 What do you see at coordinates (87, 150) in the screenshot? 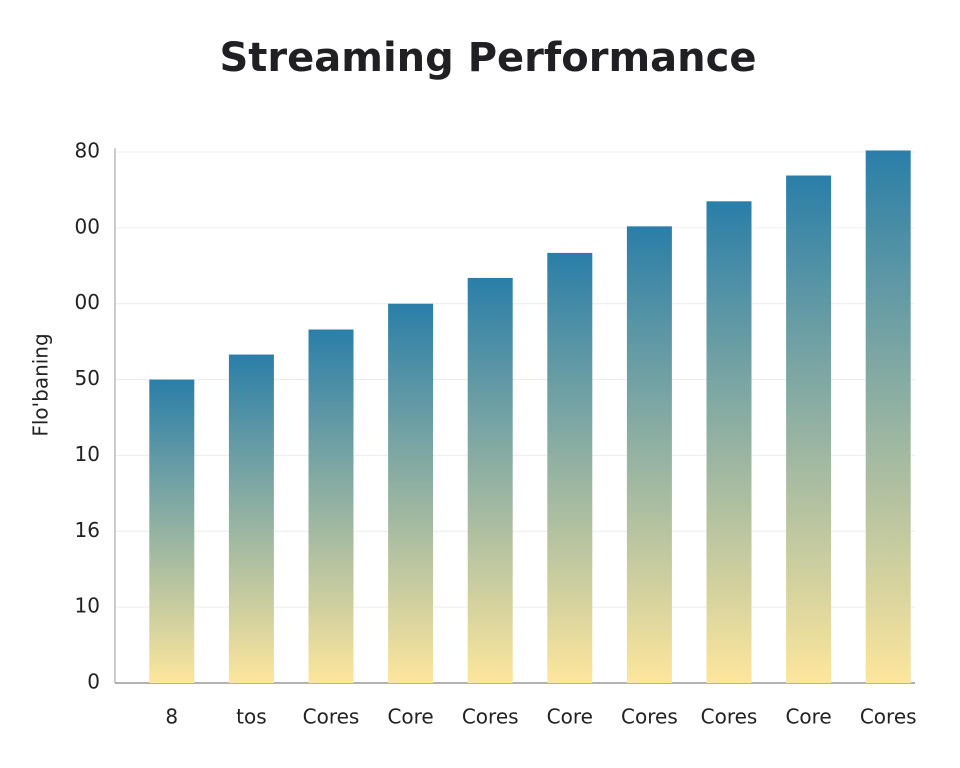
I see `y-tick-label: 80` at bounding box center [87, 150].